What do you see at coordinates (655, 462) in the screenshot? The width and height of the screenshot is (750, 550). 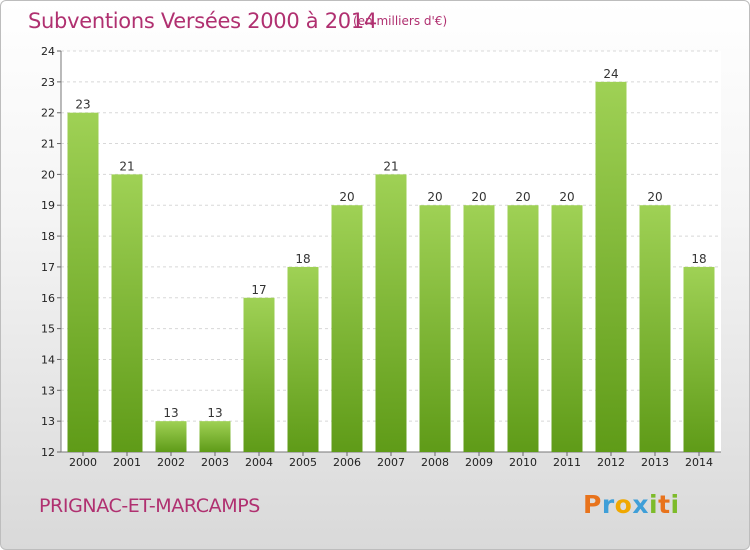 I see `x-tick-label: 2013` at bounding box center [655, 462].